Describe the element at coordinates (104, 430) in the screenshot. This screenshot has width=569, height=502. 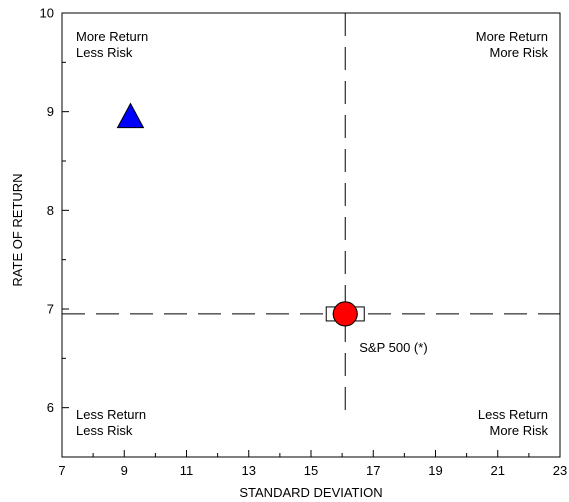
I see `quadrant-label-bottom-left: Less Risk` at that location.